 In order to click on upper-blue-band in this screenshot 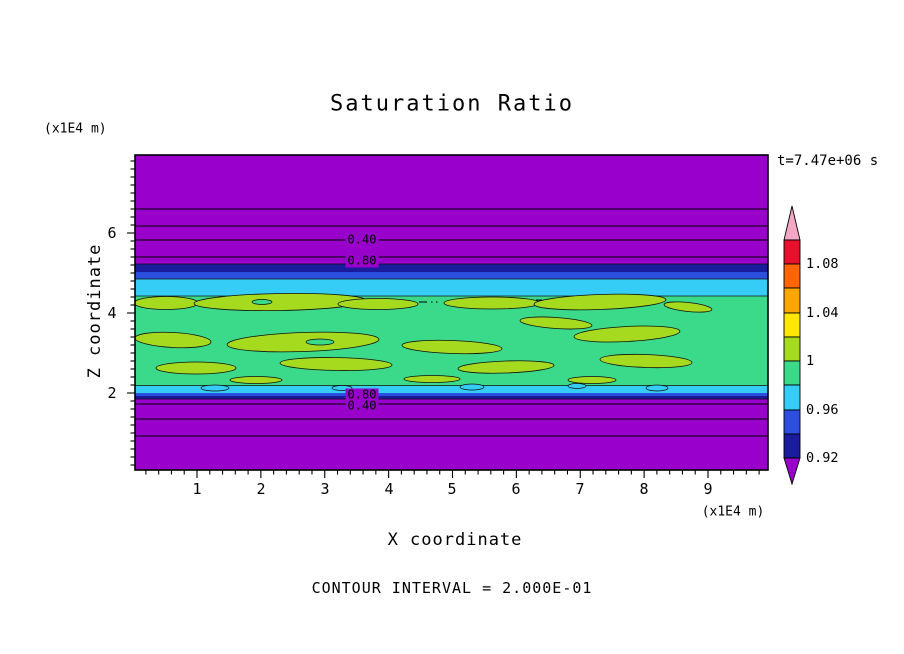, I will do `click(451, 275)`.